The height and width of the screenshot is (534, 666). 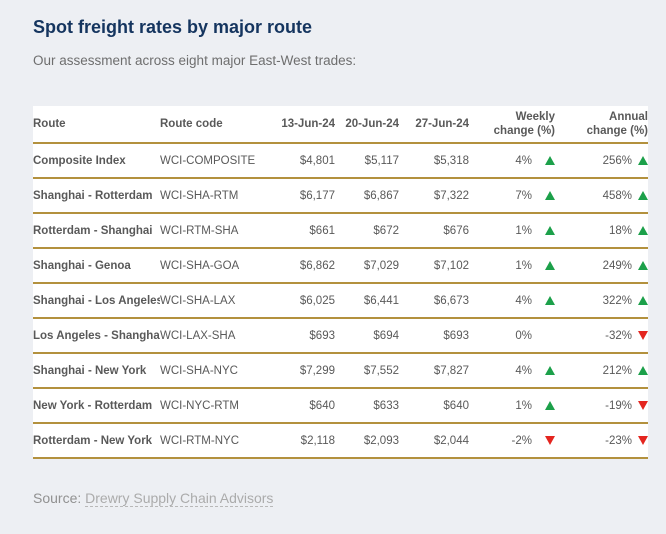 I want to click on rate-13-jun-cell: $4,801, so click(x=317, y=160).